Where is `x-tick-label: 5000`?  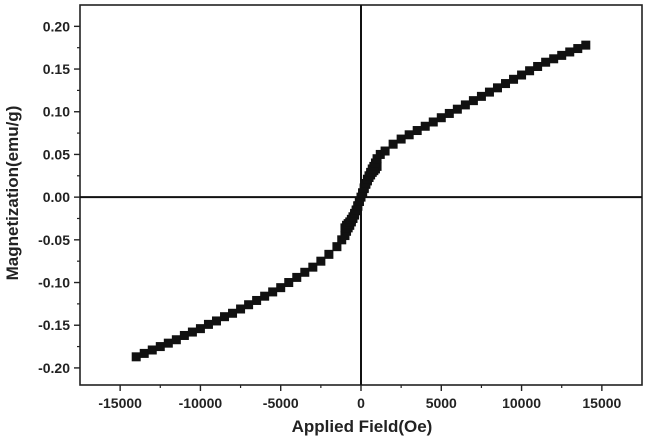 x-tick-label: 5000 is located at coordinates (441, 403).